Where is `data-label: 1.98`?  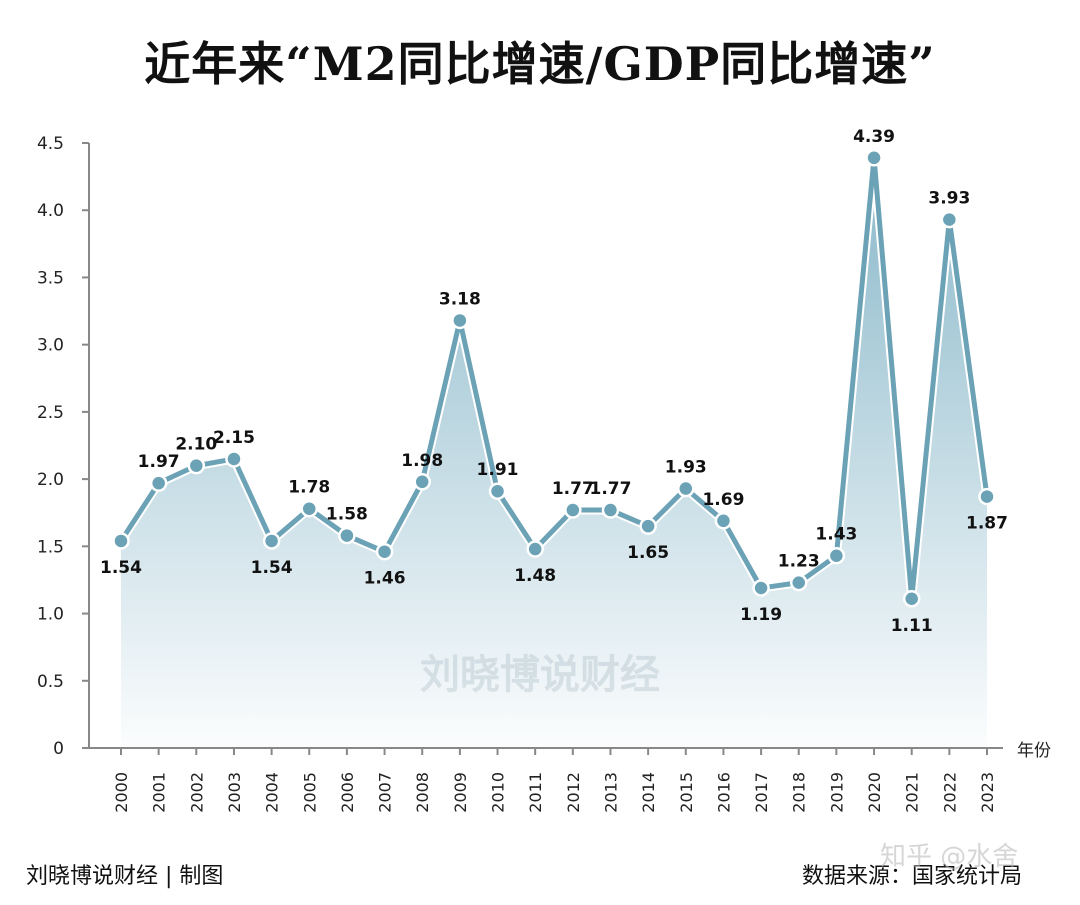 data-label: 1.98 is located at coordinates (422, 461).